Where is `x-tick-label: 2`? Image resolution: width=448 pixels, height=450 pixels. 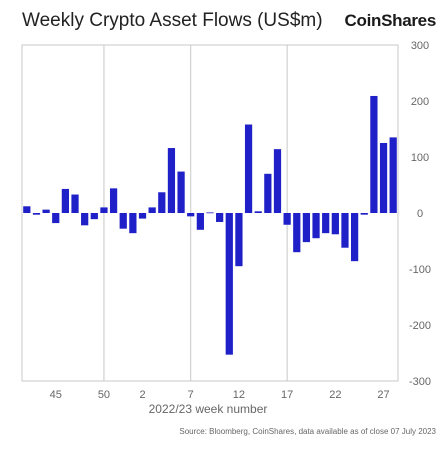
x-tick-label: 2 is located at coordinates (142, 395).